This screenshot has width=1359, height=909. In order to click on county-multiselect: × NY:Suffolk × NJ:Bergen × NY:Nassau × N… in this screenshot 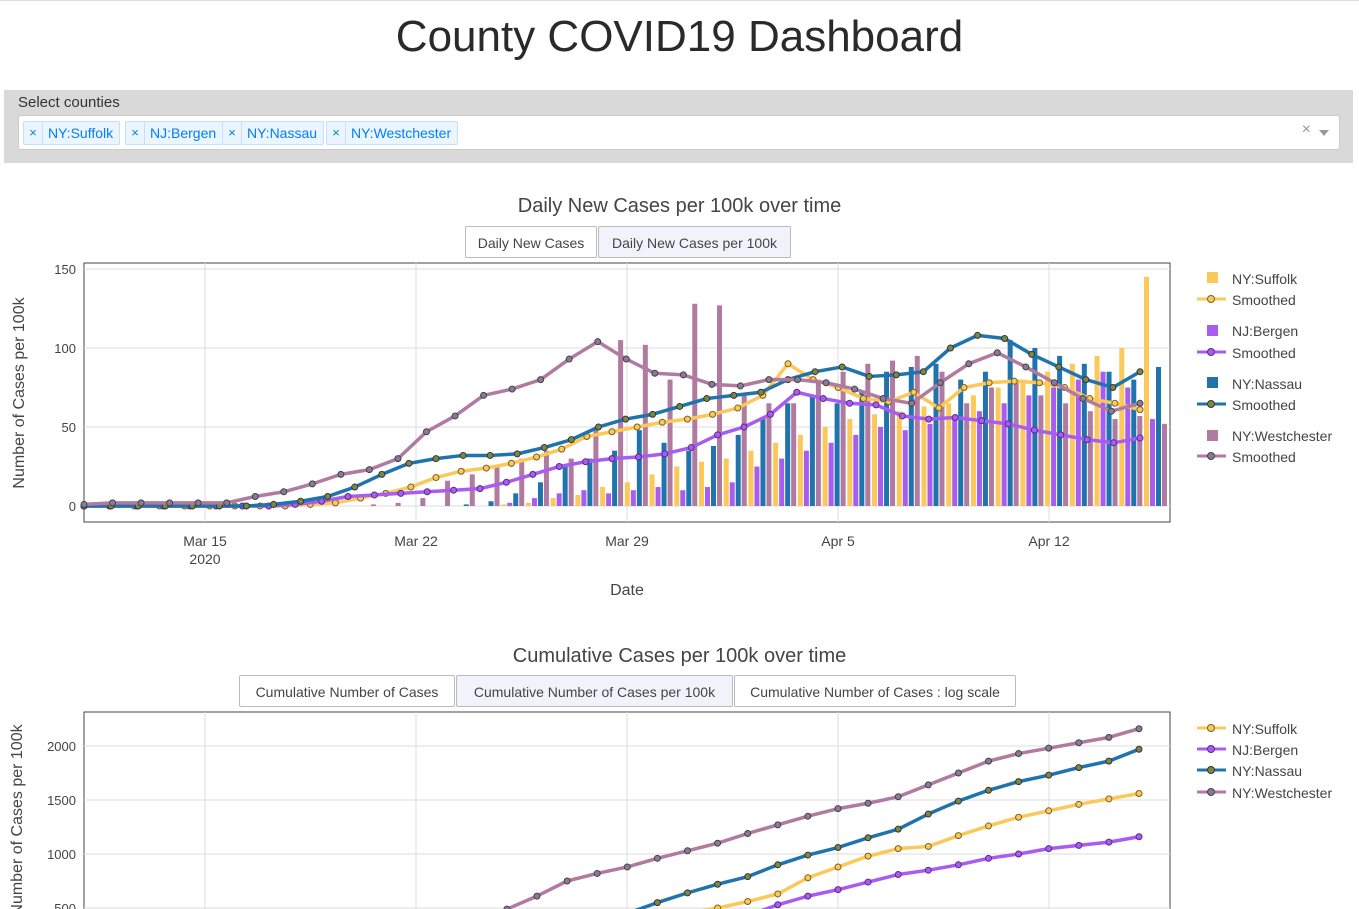, I will do `click(679, 132)`.